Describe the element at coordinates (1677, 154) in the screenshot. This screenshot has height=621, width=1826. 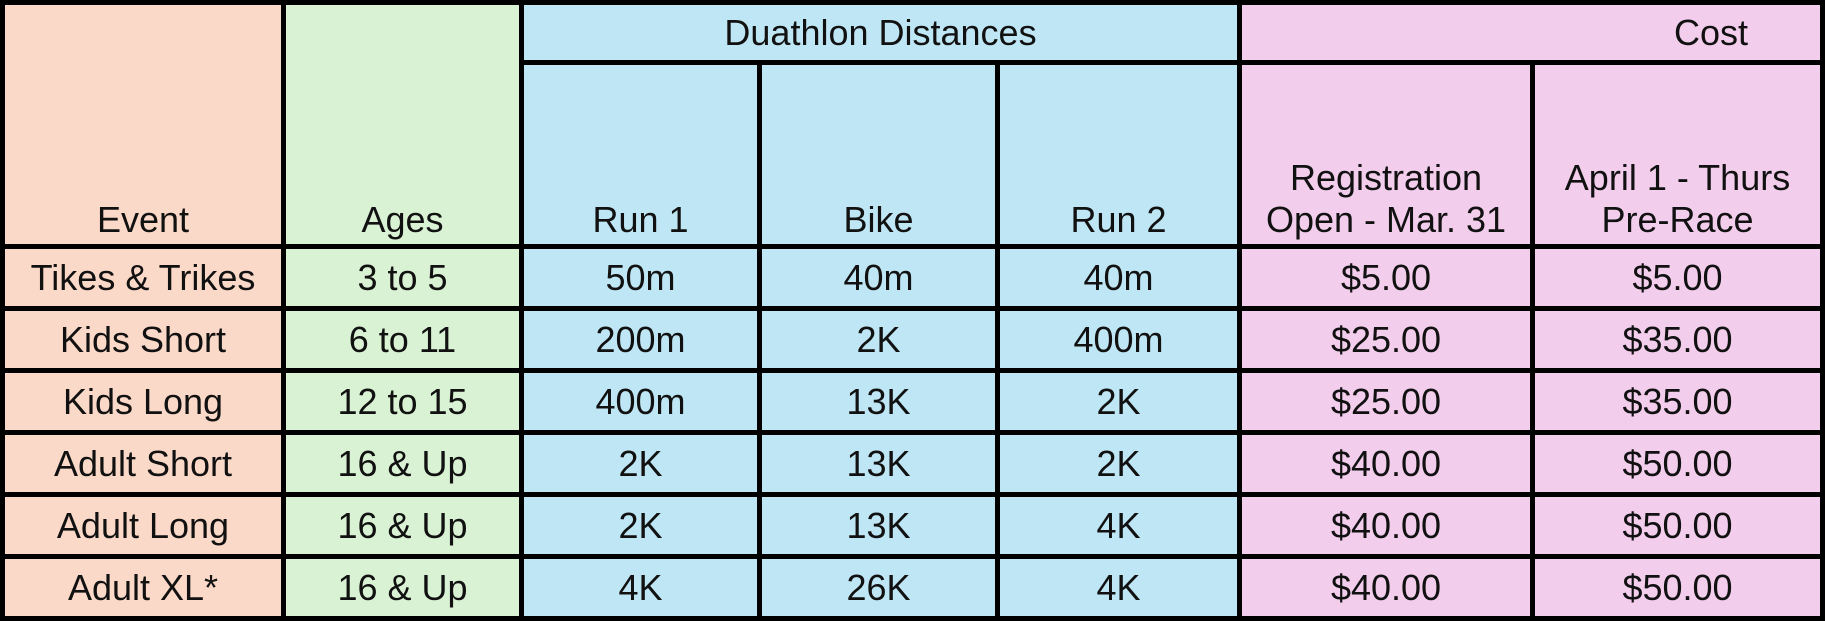
I see `header-cost-late: April 1 - Thurs Pre-Race` at that location.